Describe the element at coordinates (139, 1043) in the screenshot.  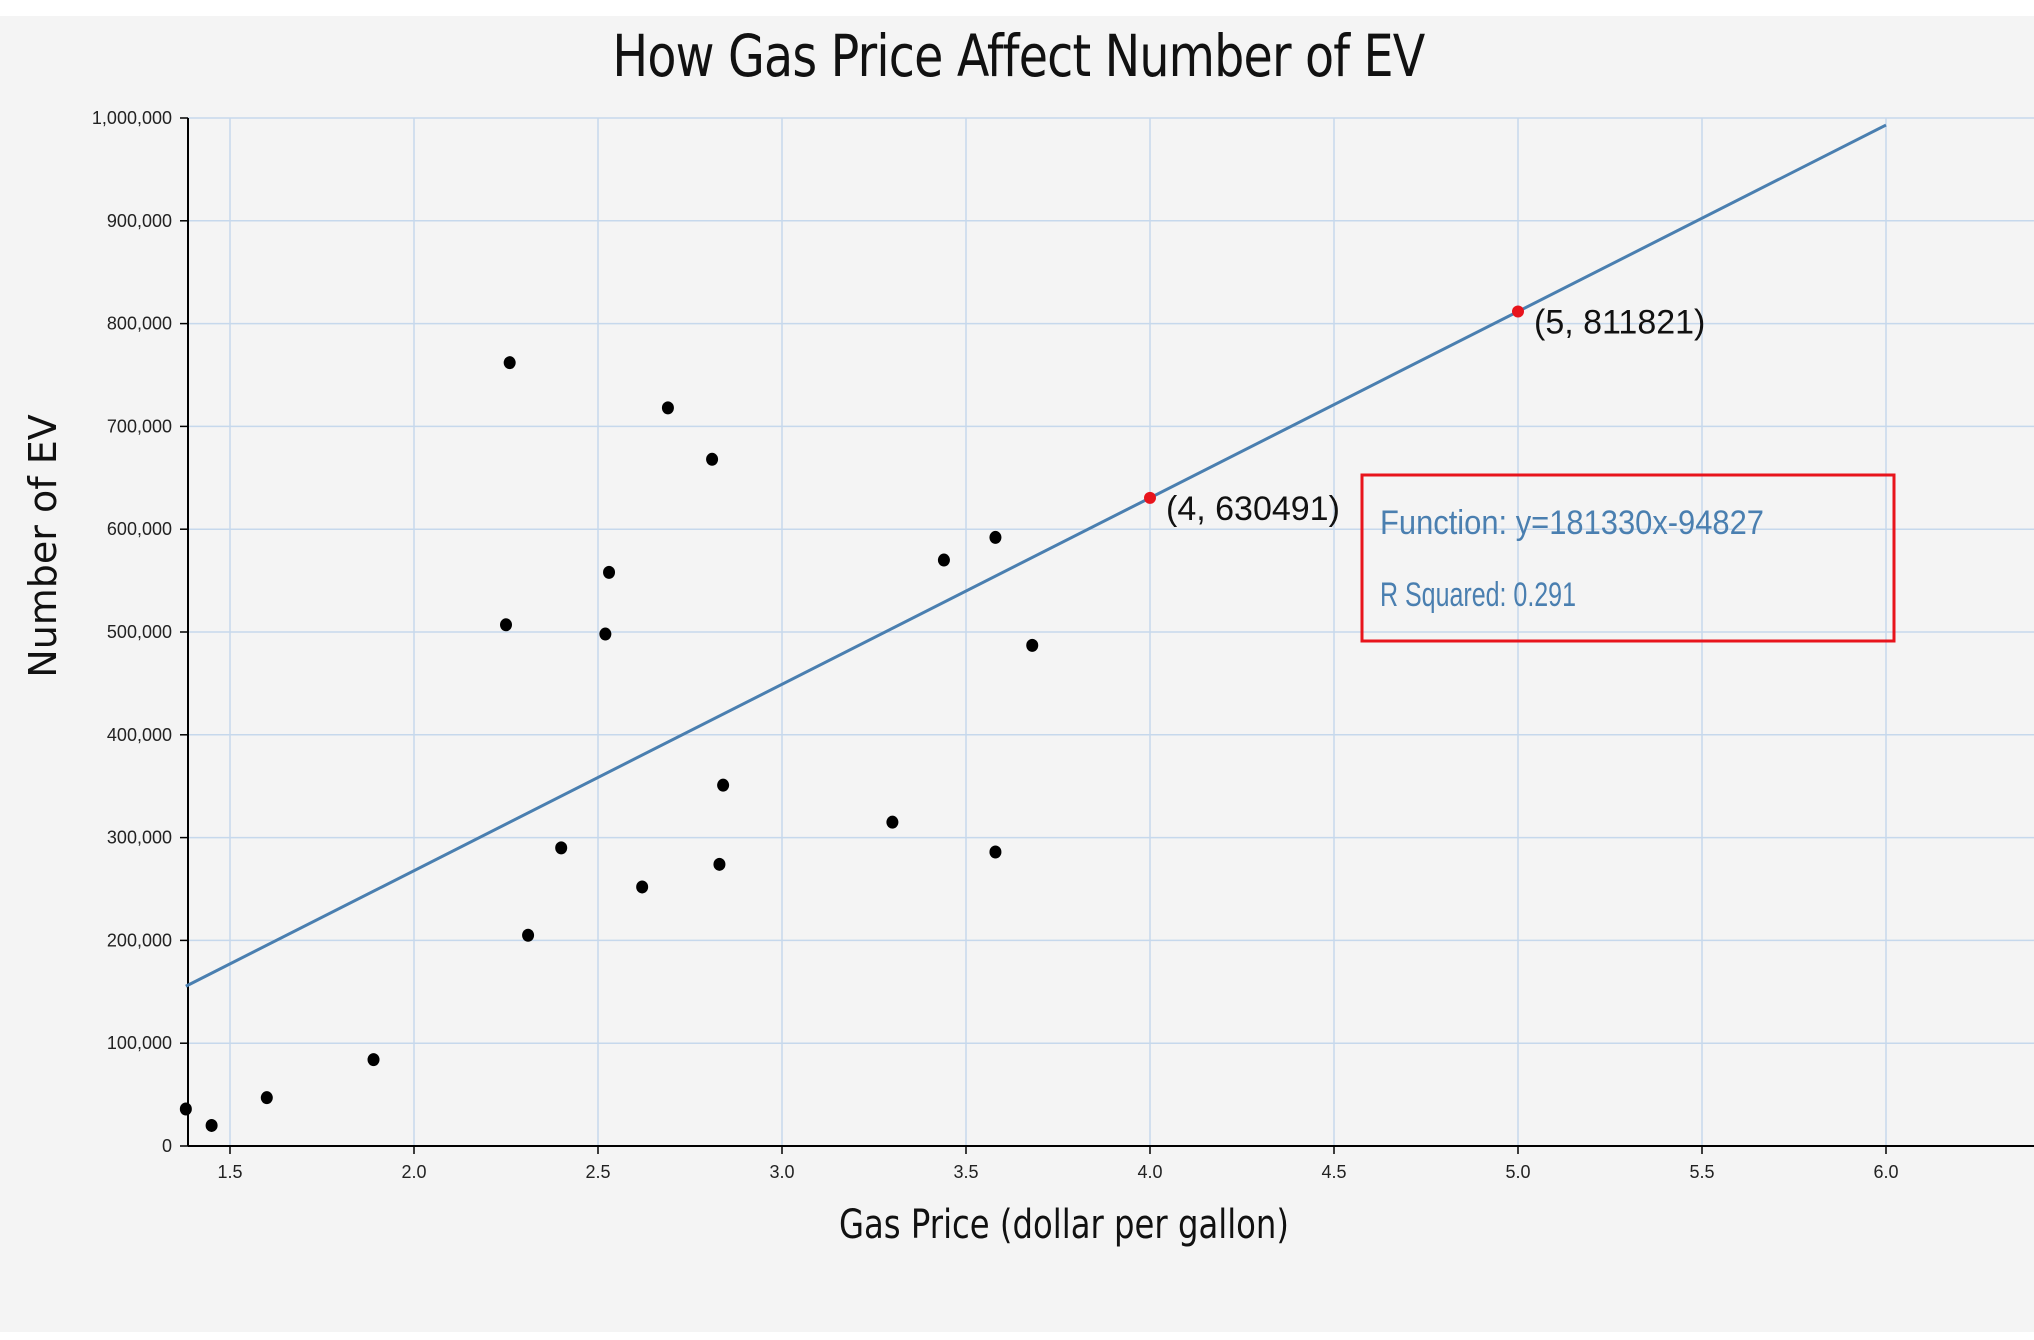
I see `y-tick-label: 100,000` at that location.